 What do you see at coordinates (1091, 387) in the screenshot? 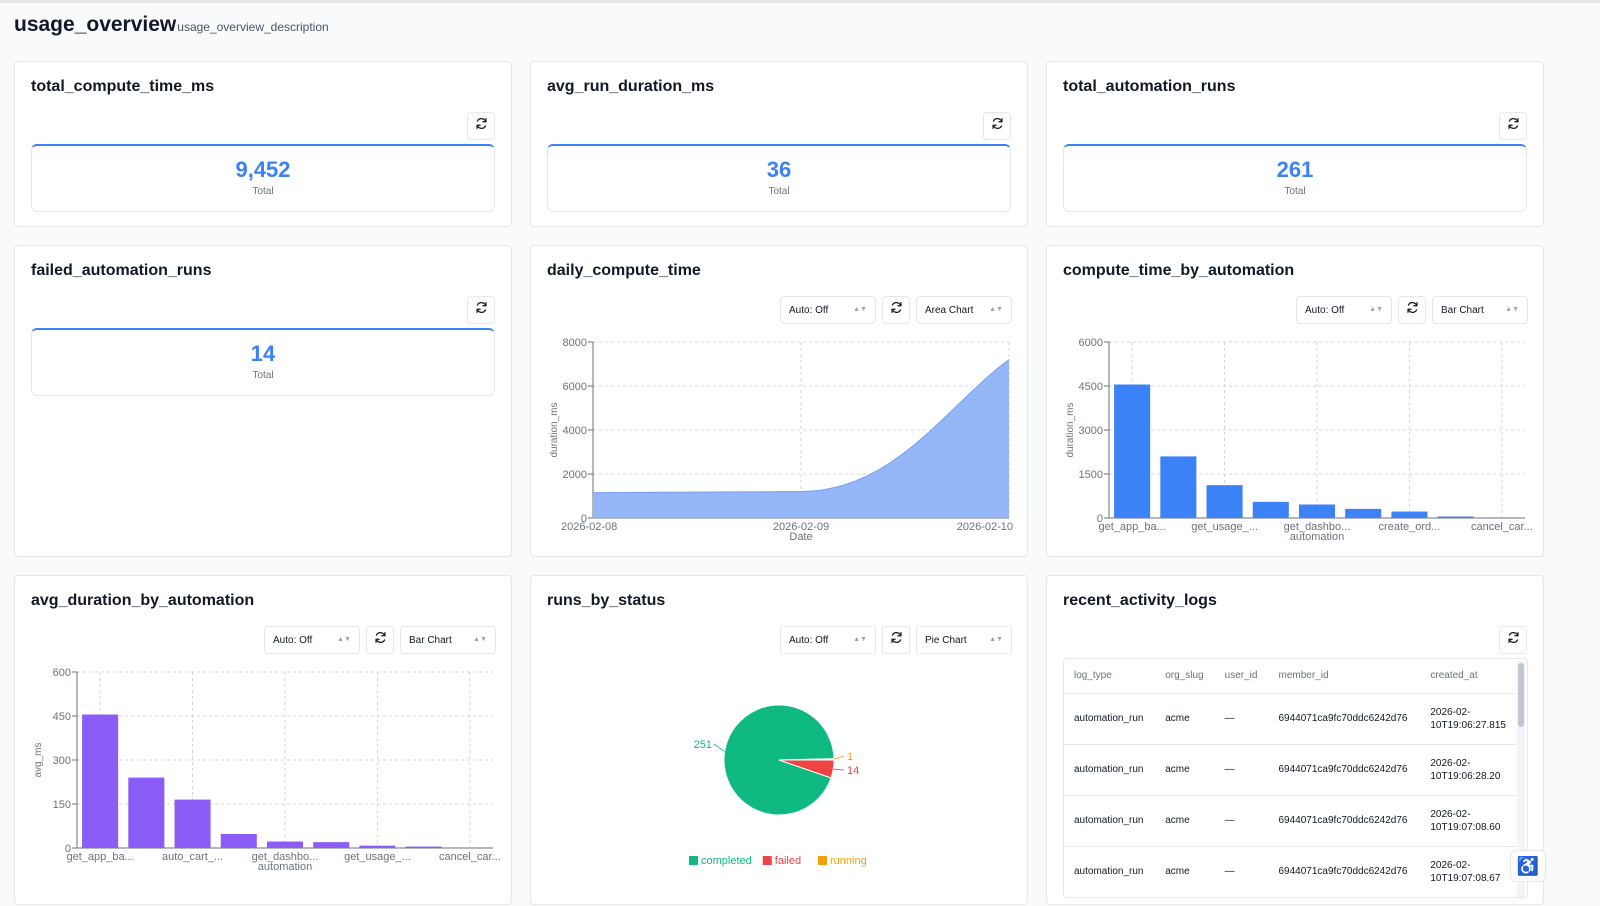
I see `y-tick-label: 4500` at bounding box center [1091, 387].